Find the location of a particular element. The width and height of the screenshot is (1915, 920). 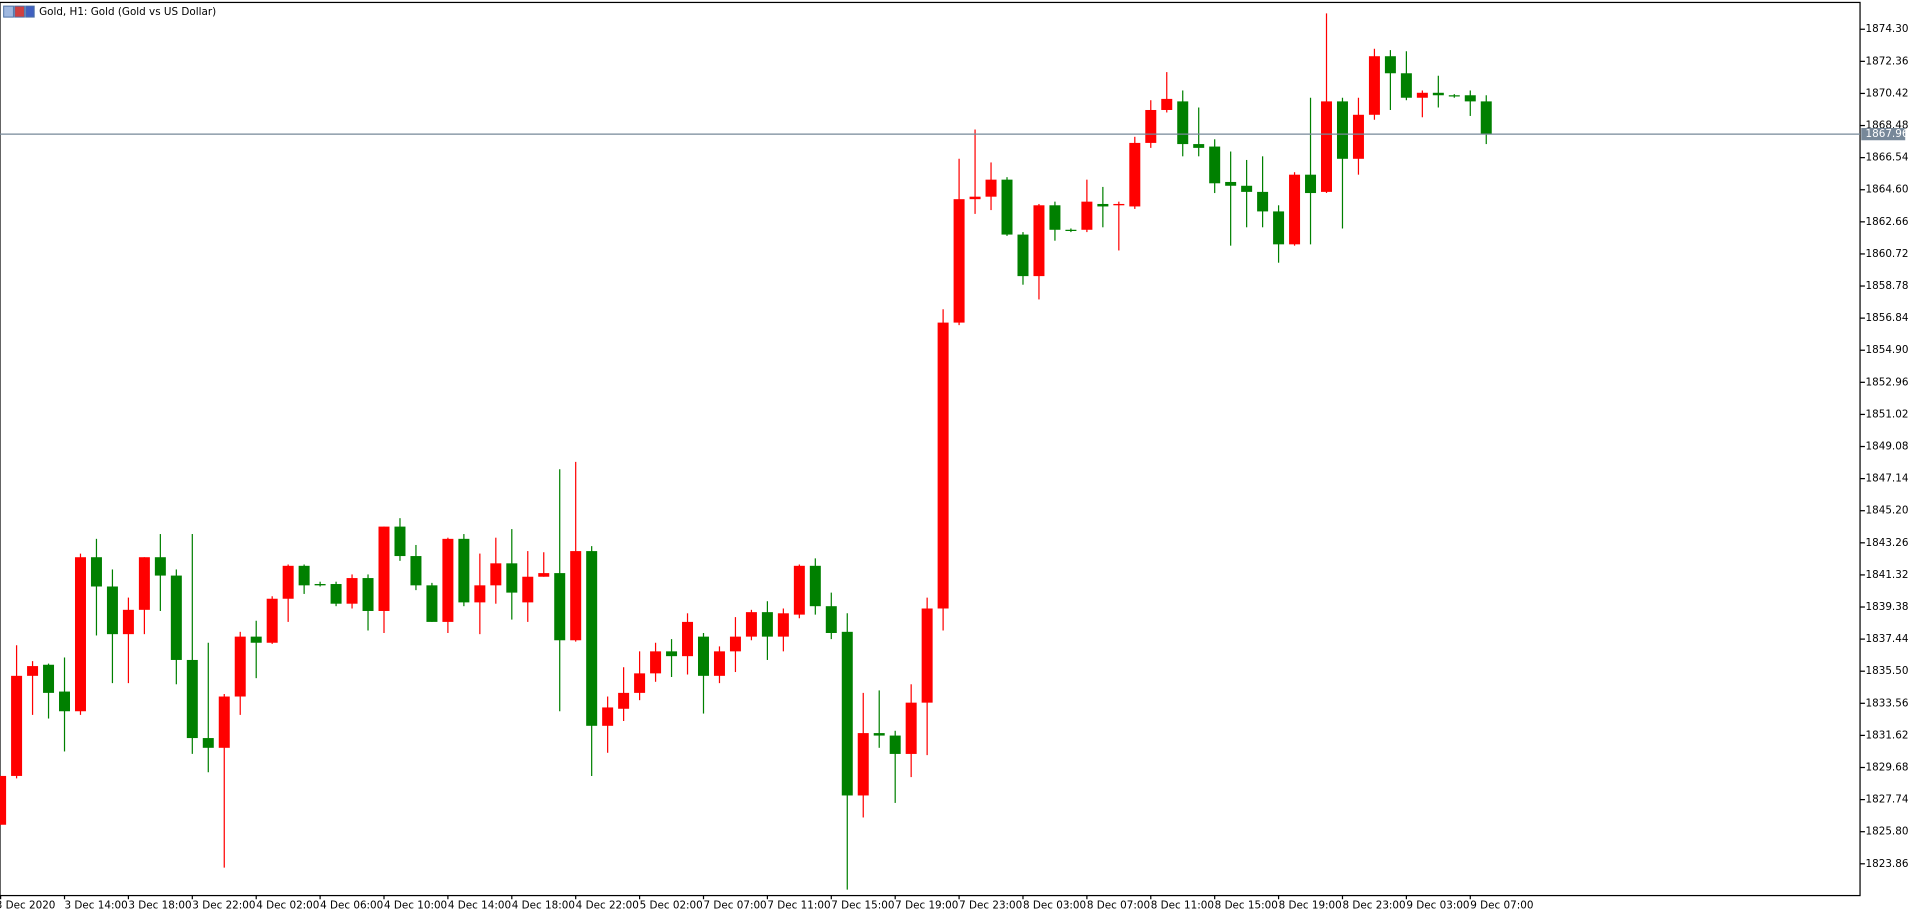

x-tick-label: 9 Dec 07:00 is located at coordinates (1501, 905).